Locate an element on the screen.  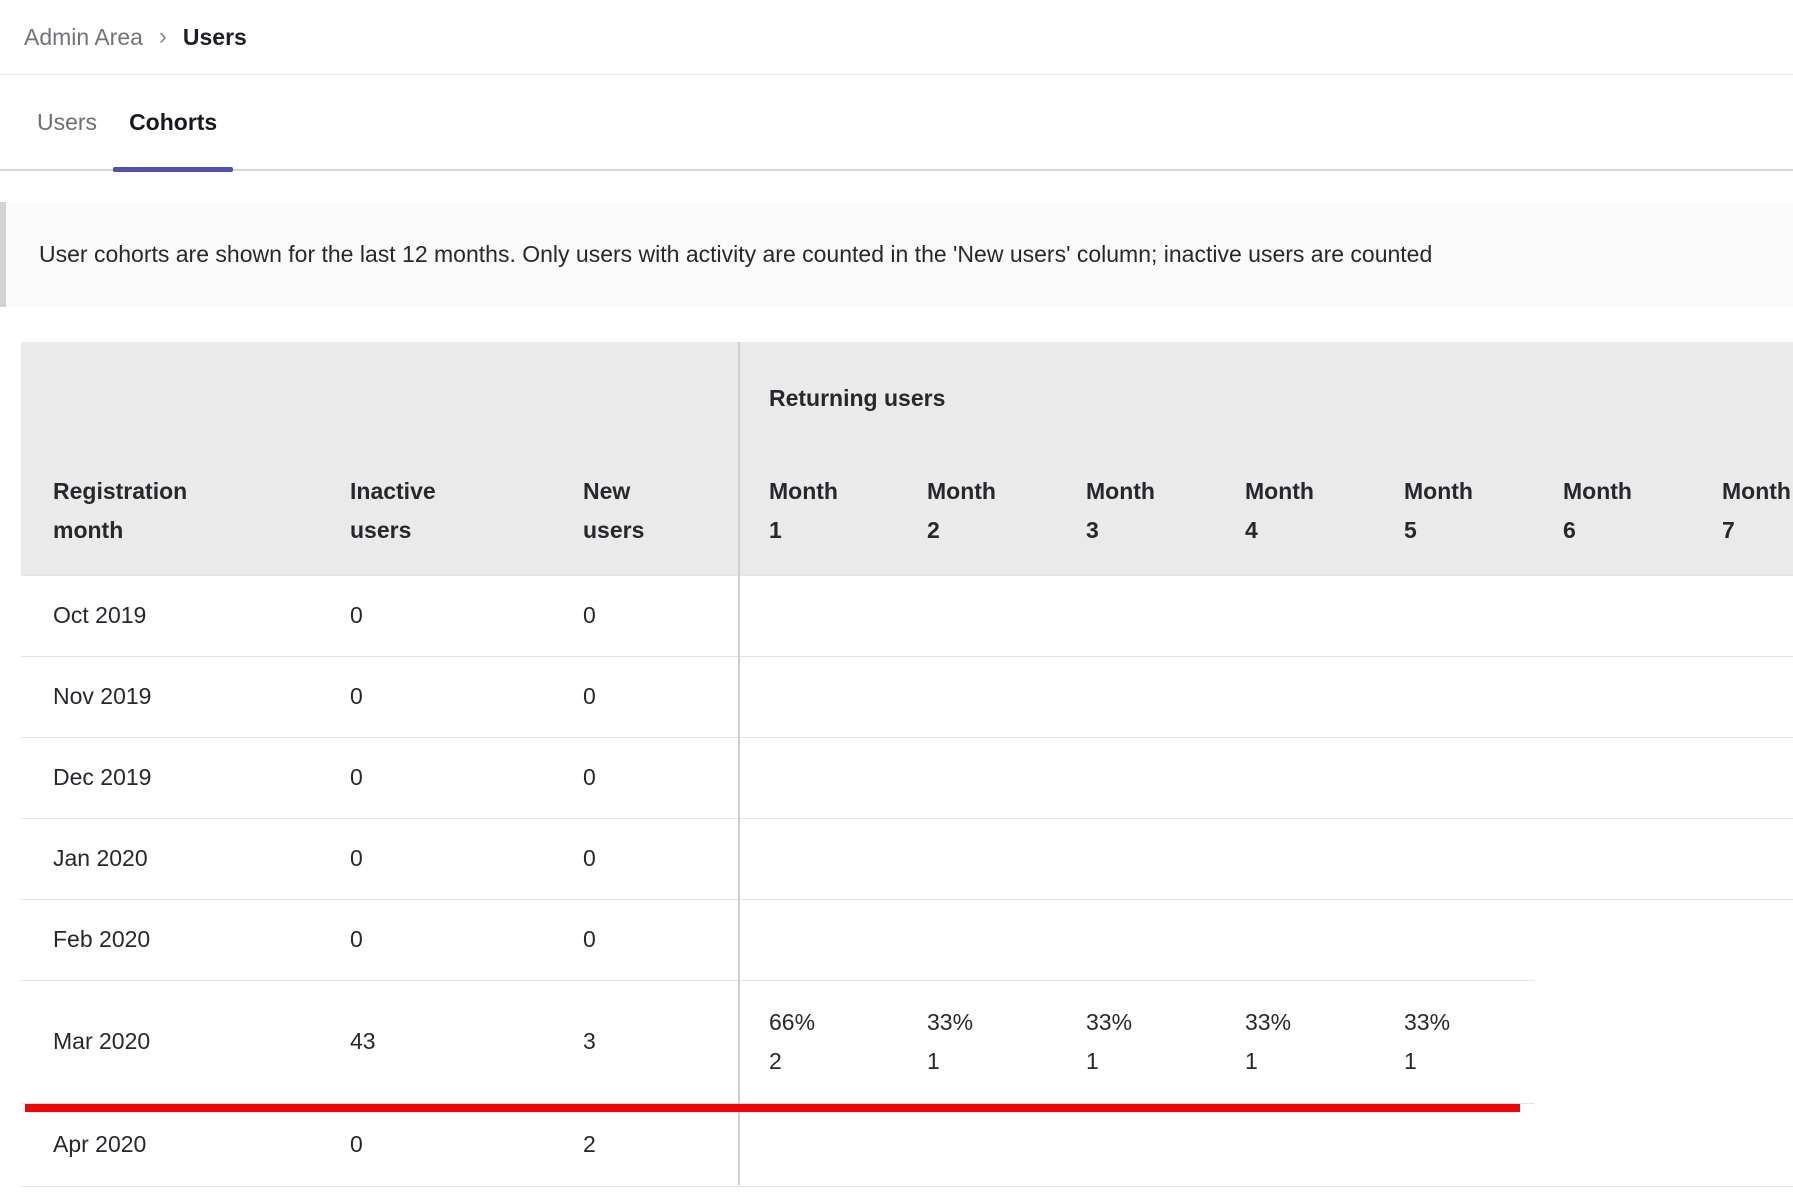
table-row: Feb 2020 0 0 is located at coordinates (907, 939).